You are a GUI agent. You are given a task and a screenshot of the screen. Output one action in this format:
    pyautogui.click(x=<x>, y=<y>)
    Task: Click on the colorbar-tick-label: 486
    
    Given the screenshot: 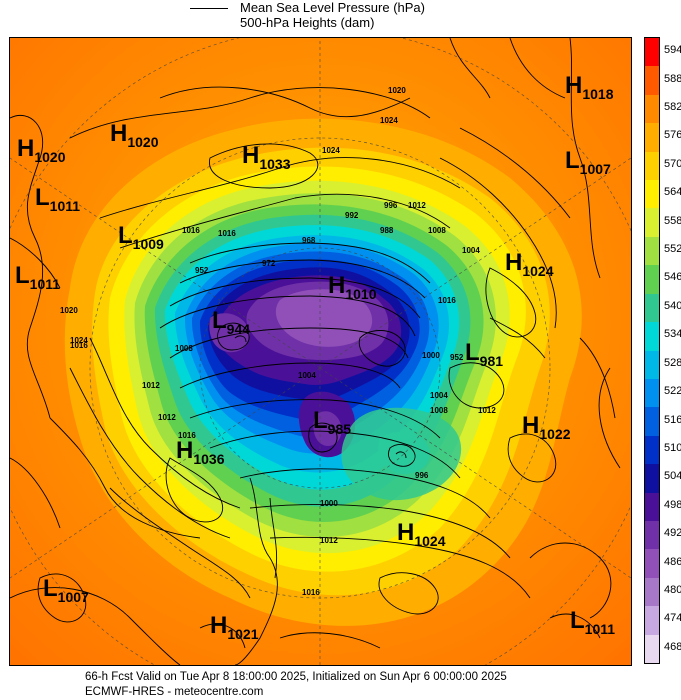 What is the action you would take?
    pyautogui.click(x=672, y=561)
    